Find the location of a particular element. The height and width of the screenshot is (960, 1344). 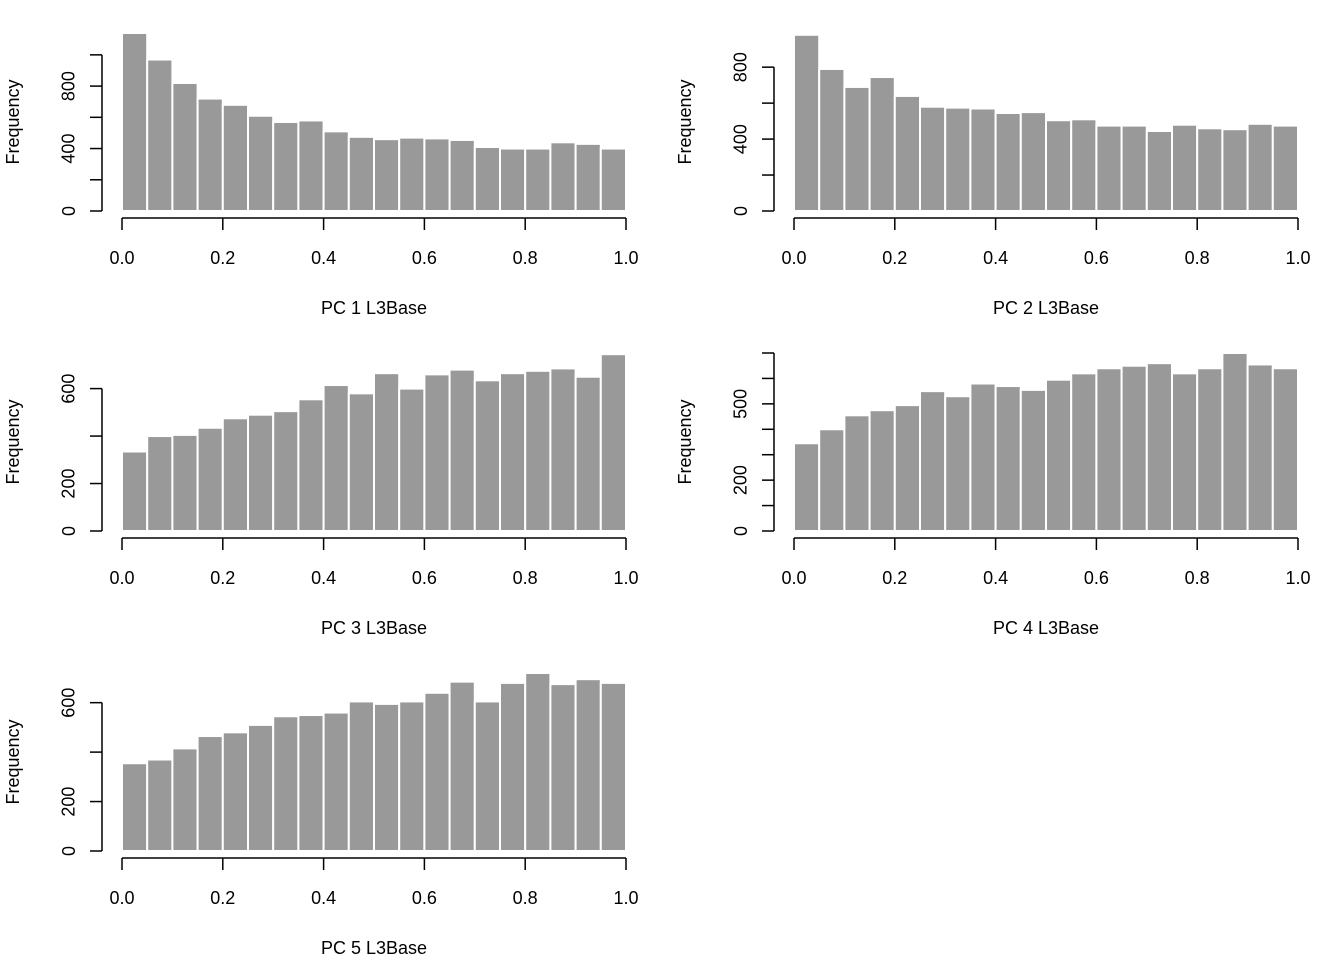

x-axis-label: PC 3 L3Base is located at coordinates (374, 628).